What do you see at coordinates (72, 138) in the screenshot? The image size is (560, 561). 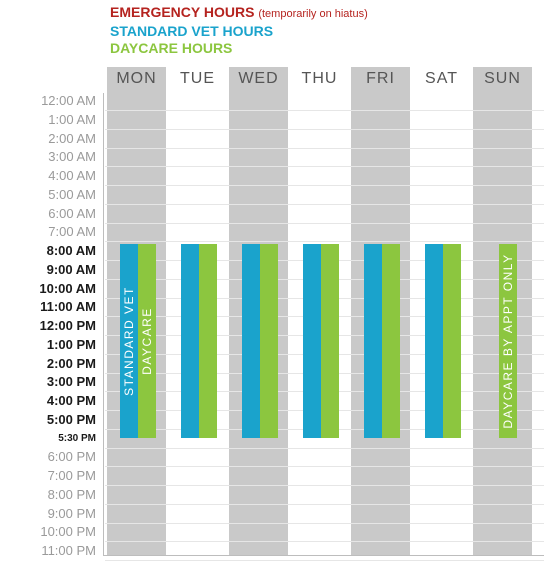 I see `time-label: 2:00 AM` at bounding box center [72, 138].